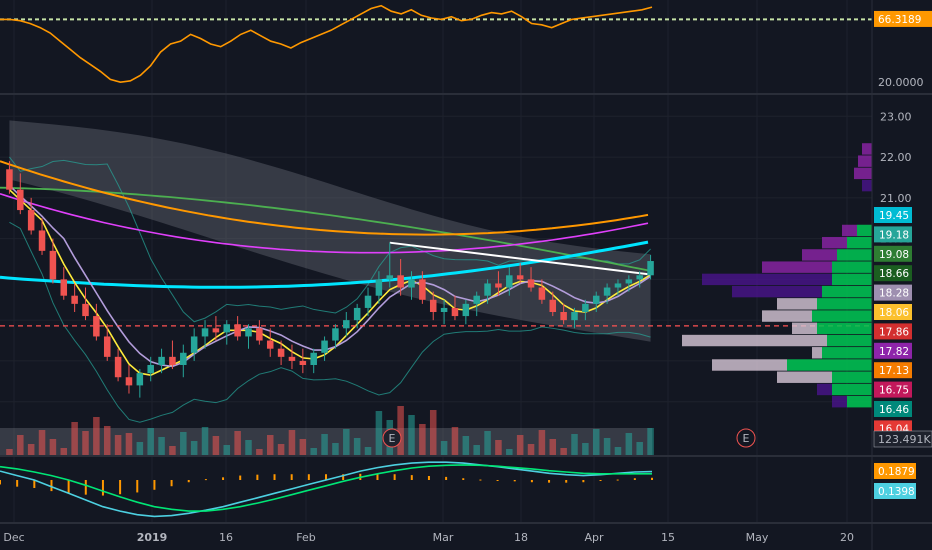 The height and width of the screenshot is (550, 932). I want to click on rsi-pane, so click(436, 44).